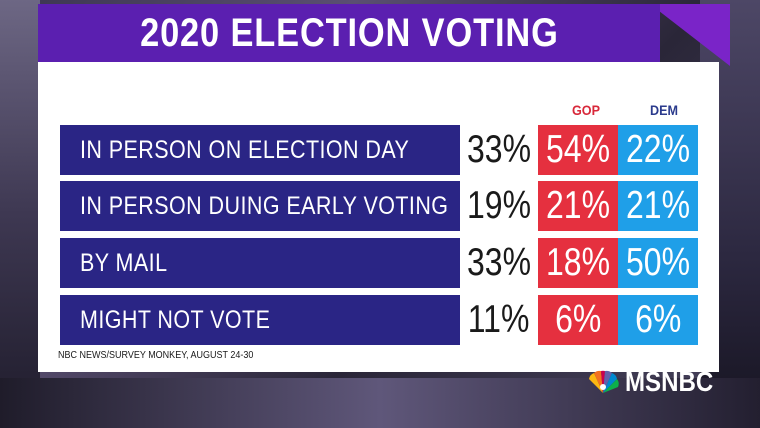 This screenshot has height=428, width=760. I want to click on gop-value: 6%, so click(578, 320).